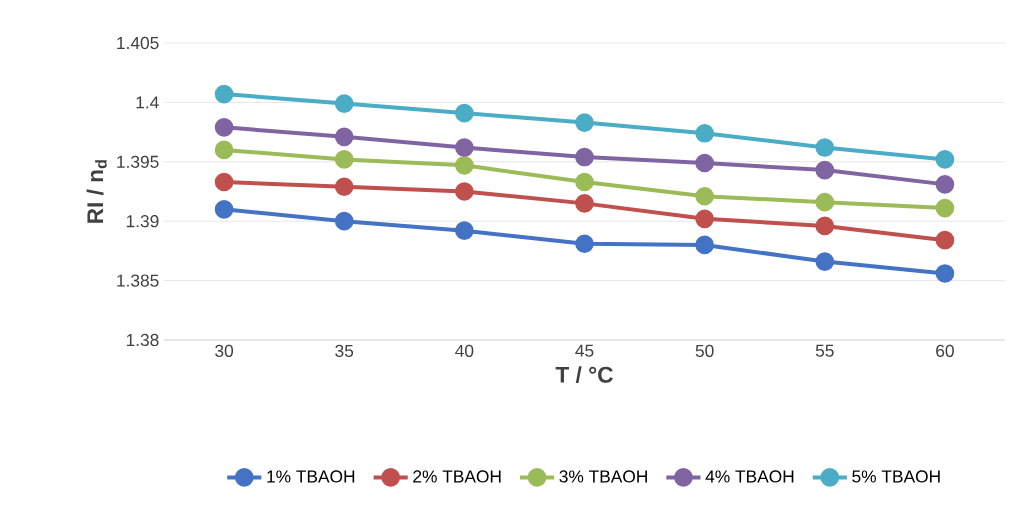 Image resolution: width=1024 pixels, height=516 pixels. I want to click on x-axis-title: T / °C, so click(584, 375).